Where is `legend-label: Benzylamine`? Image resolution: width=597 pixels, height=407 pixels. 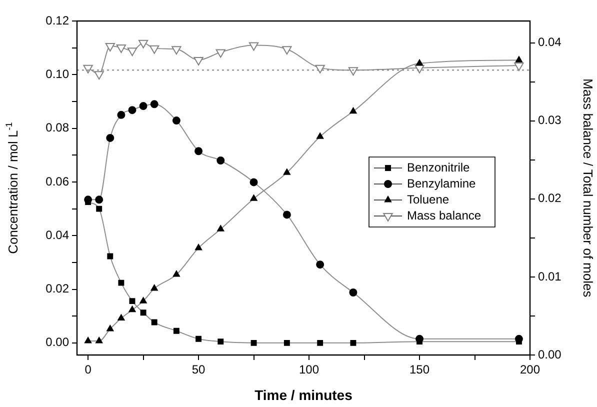 legend-label: Benzylamine is located at coordinates (441, 183).